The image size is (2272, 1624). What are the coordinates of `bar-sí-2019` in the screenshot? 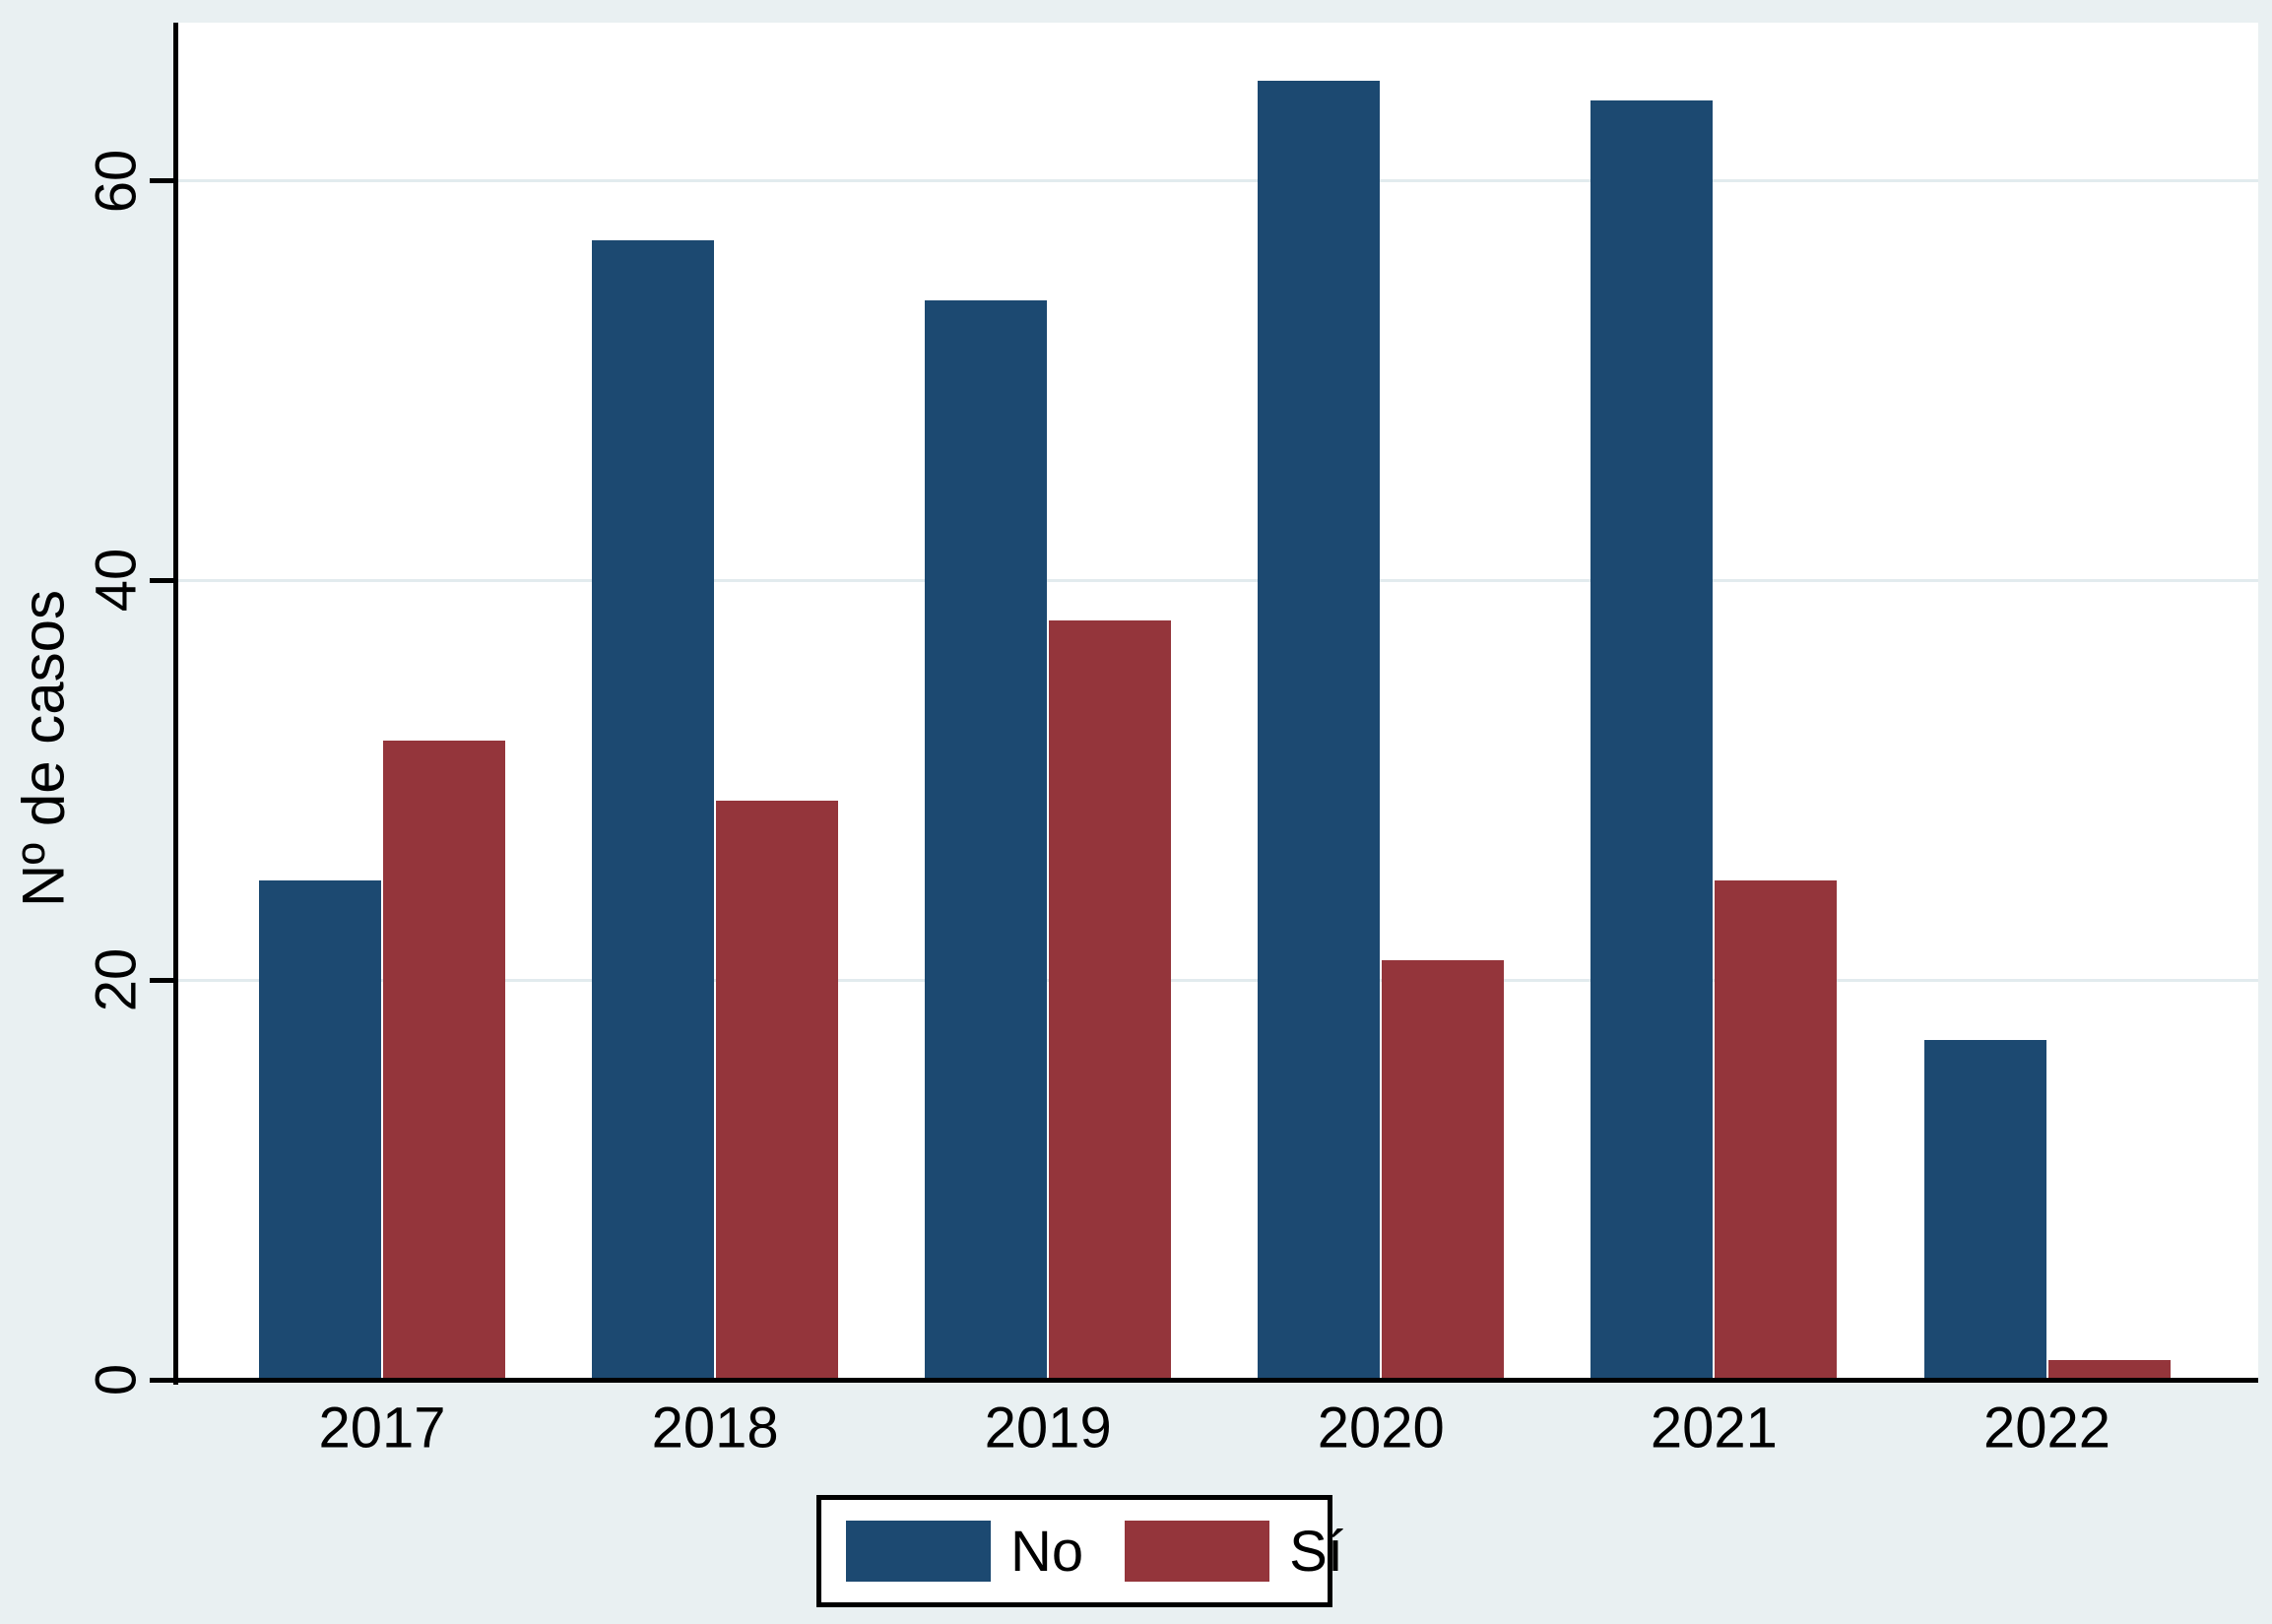 It's located at (1110, 1000).